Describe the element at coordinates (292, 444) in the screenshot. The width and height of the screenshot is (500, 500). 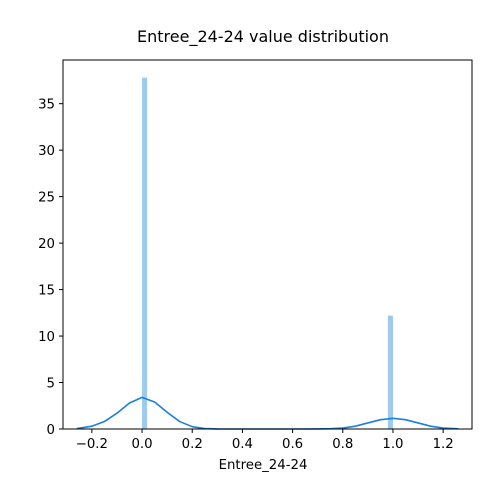
I see `x-tick-label: 0.6` at that location.